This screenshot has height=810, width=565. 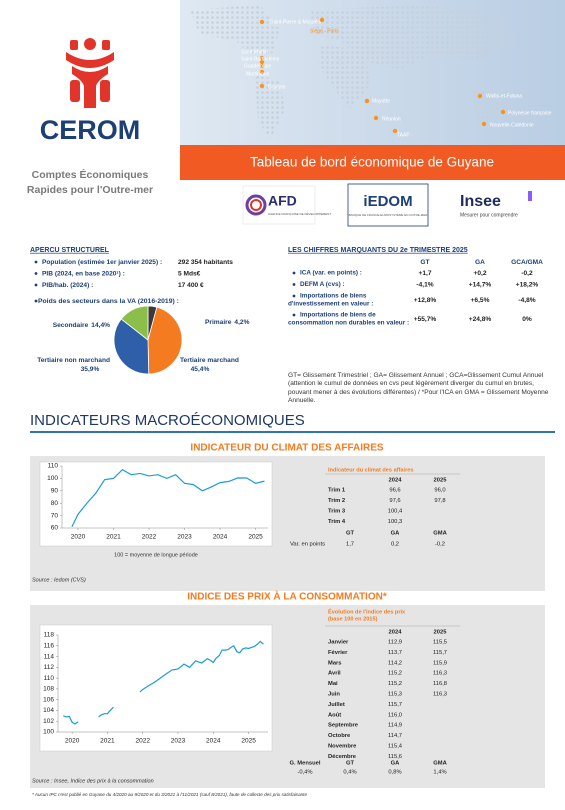 What do you see at coordinates (163, 682) in the screenshot?
I see `line-series` at bounding box center [163, 682].